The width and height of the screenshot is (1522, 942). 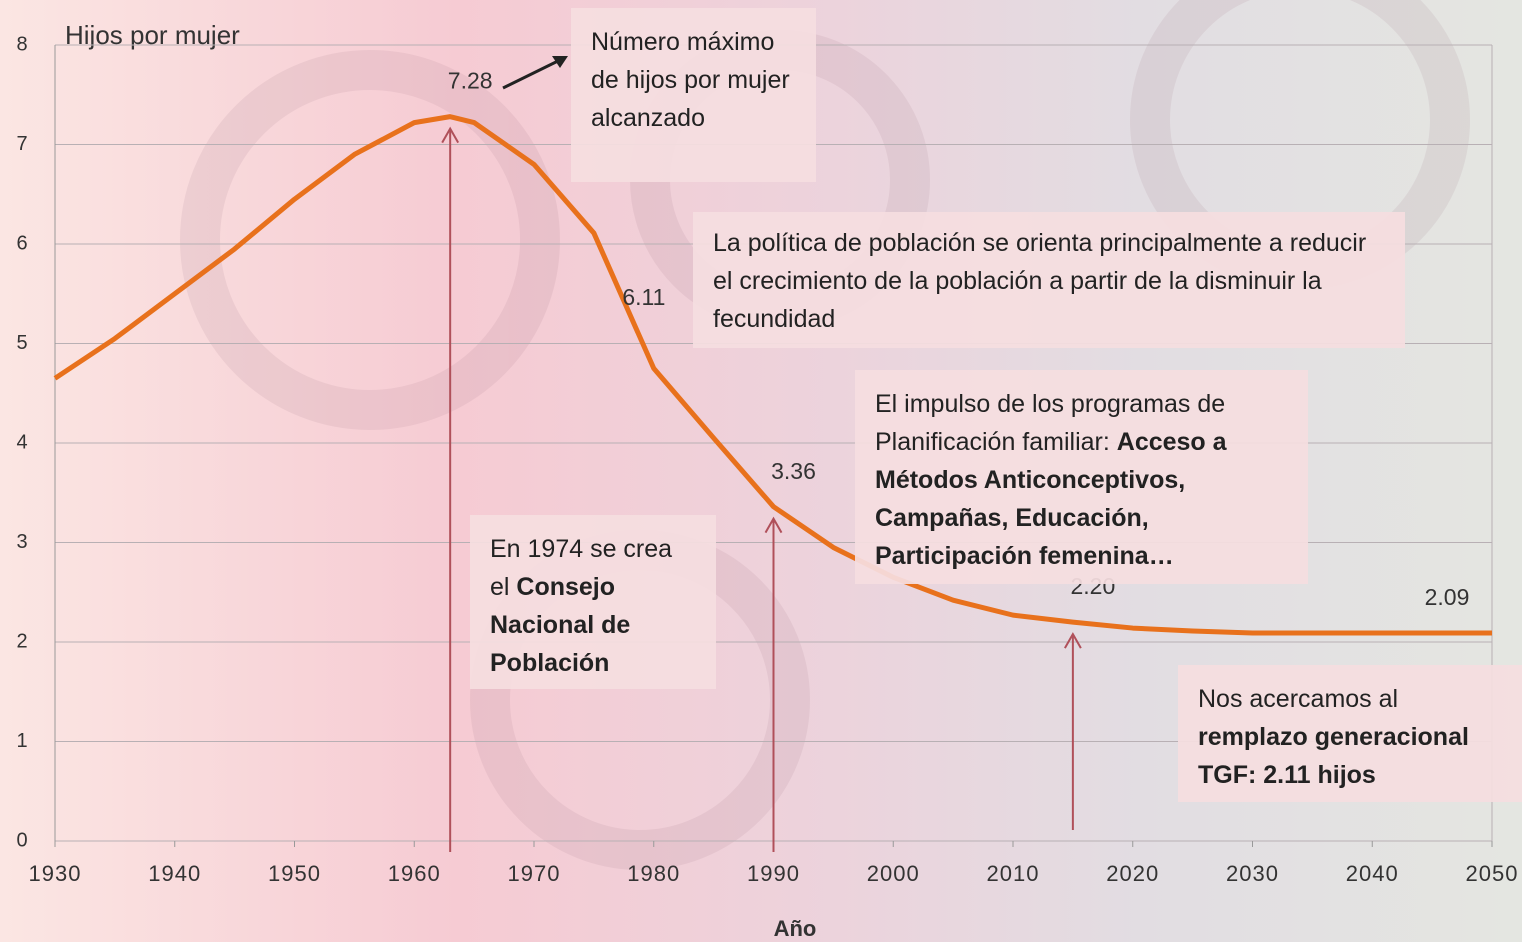 What do you see at coordinates (1333, 756) in the screenshot?
I see `annotation-text: remplazo generacional TGF: 2.11 hijos` at bounding box center [1333, 756].